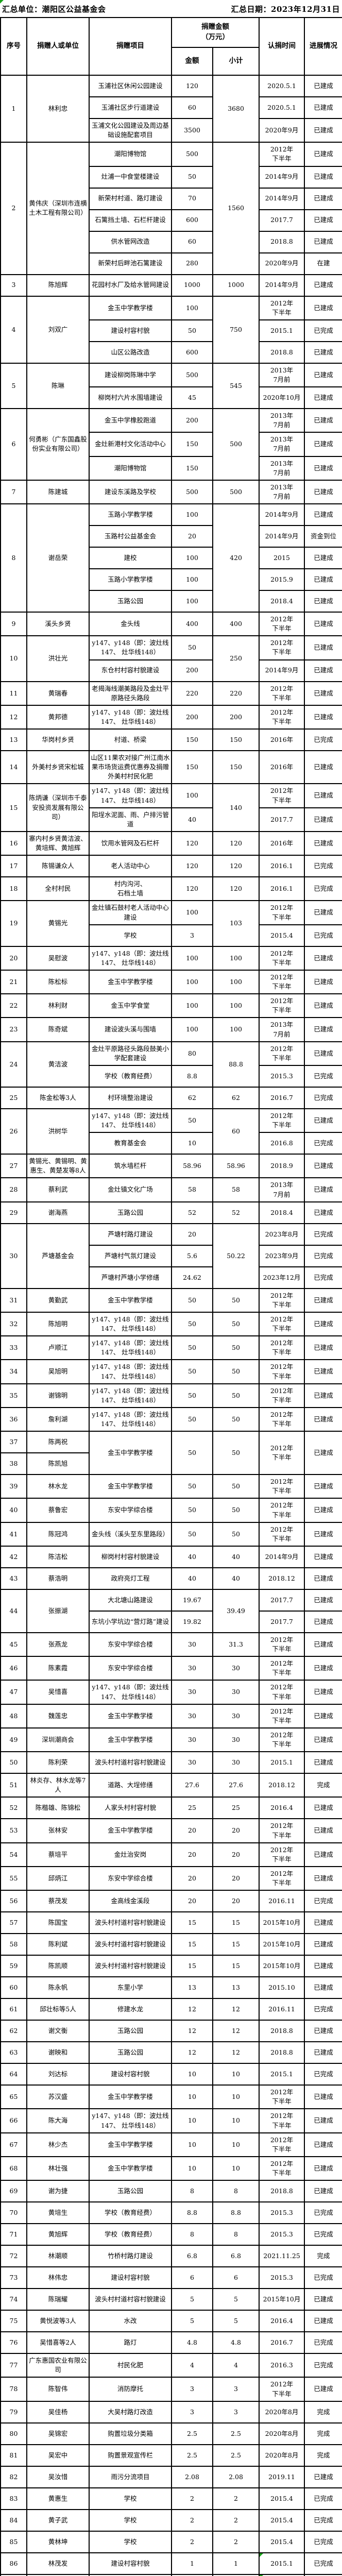  What do you see at coordinates (130, 1785) in the screenshot?
I see `cell-project: 道路、大埕修缮` at bounding box center [130, 1785].